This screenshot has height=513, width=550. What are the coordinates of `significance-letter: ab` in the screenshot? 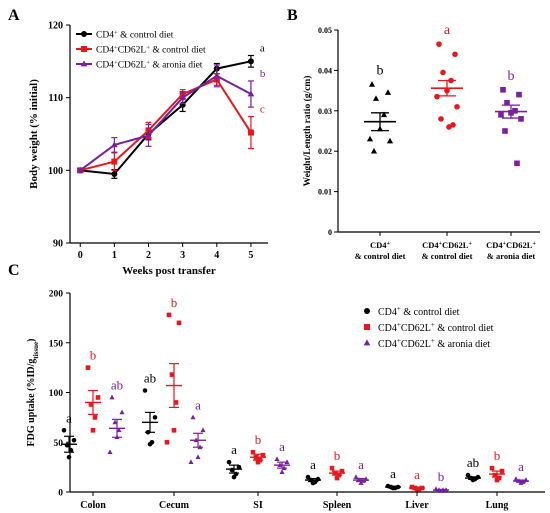 It's located at (473, 462).